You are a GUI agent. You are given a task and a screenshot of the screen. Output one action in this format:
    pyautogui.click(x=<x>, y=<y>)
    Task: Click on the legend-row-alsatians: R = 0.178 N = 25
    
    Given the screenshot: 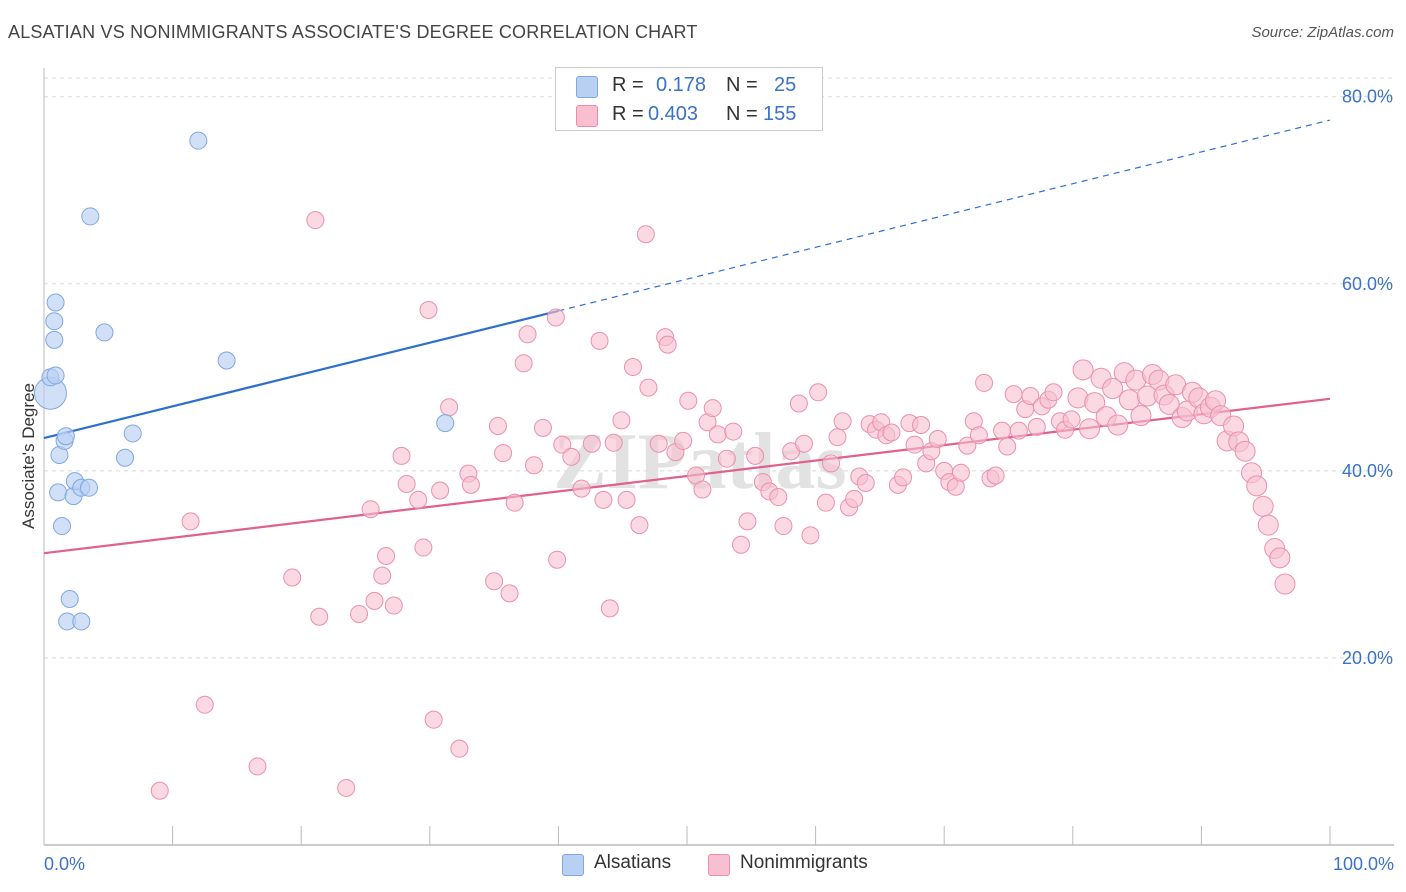 What is the action you would take?
    pyautogui.click(x=689, y=86)
    